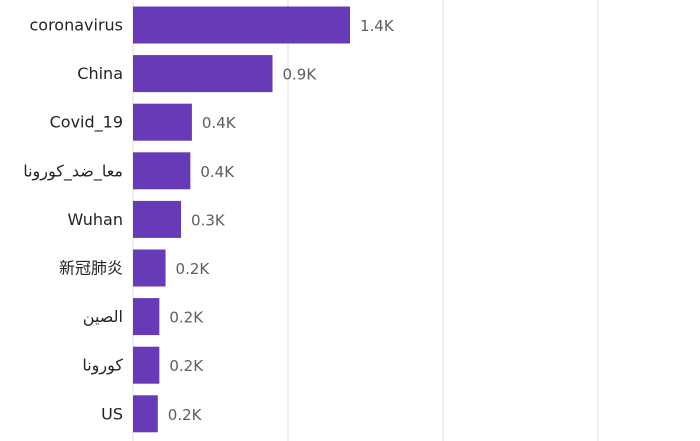 This screenshot has width=700, height=441. Describe the element at coordinates (102, 366) in the screenshot. I see `category-label-7: كورونا` at that location.